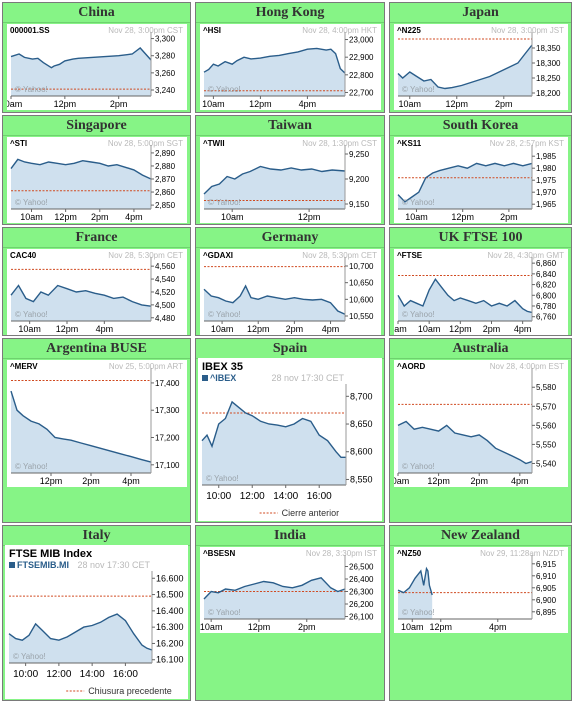 The image size is (574, 702). I want to click on y-tick-label: 1,975, so click(546, 180).